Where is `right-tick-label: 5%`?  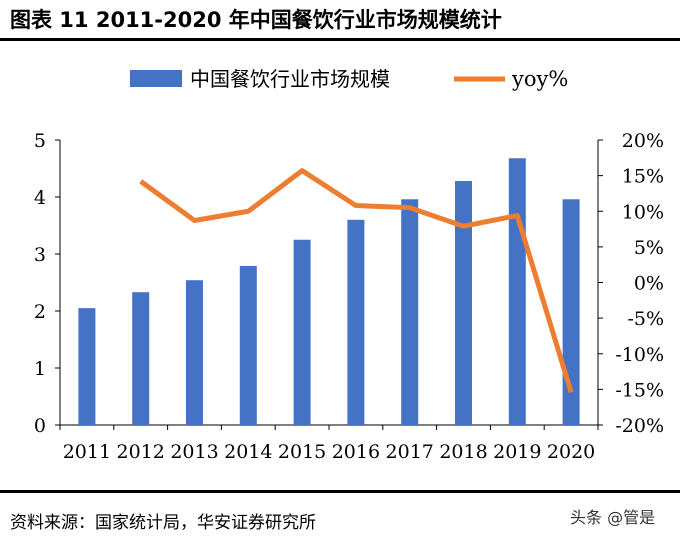 right-tick-label: 5% is located at coordinates (649, 248).